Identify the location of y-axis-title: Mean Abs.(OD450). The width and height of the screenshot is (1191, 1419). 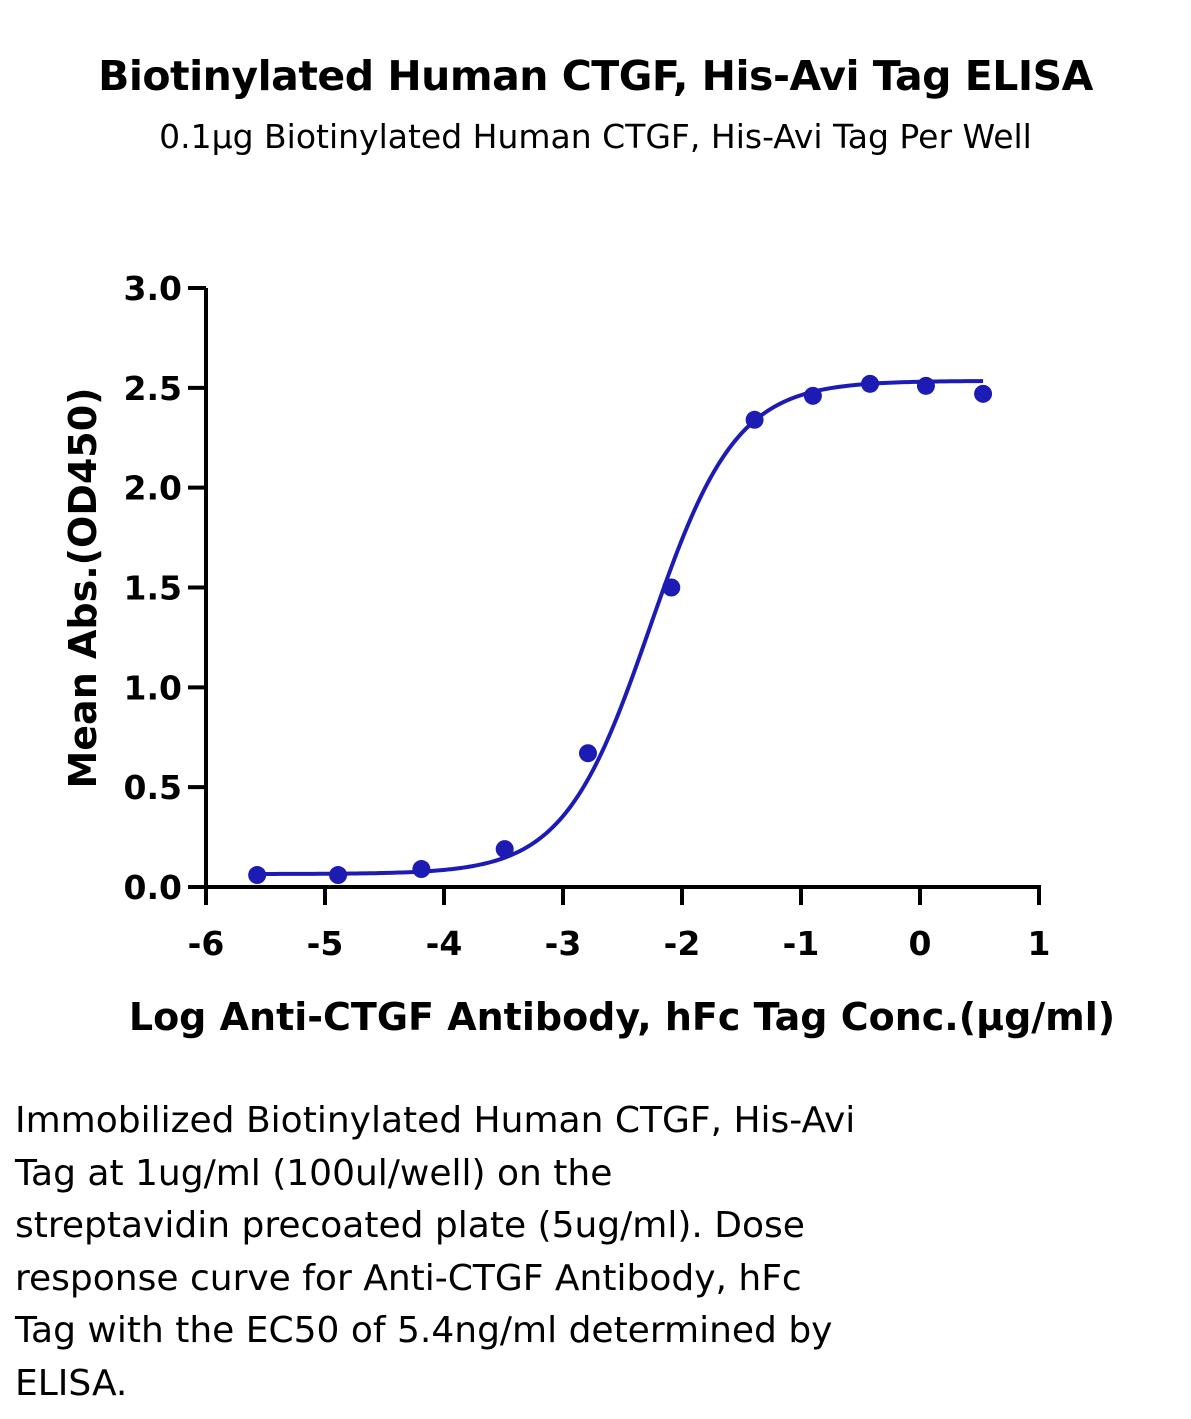
(83, 587).